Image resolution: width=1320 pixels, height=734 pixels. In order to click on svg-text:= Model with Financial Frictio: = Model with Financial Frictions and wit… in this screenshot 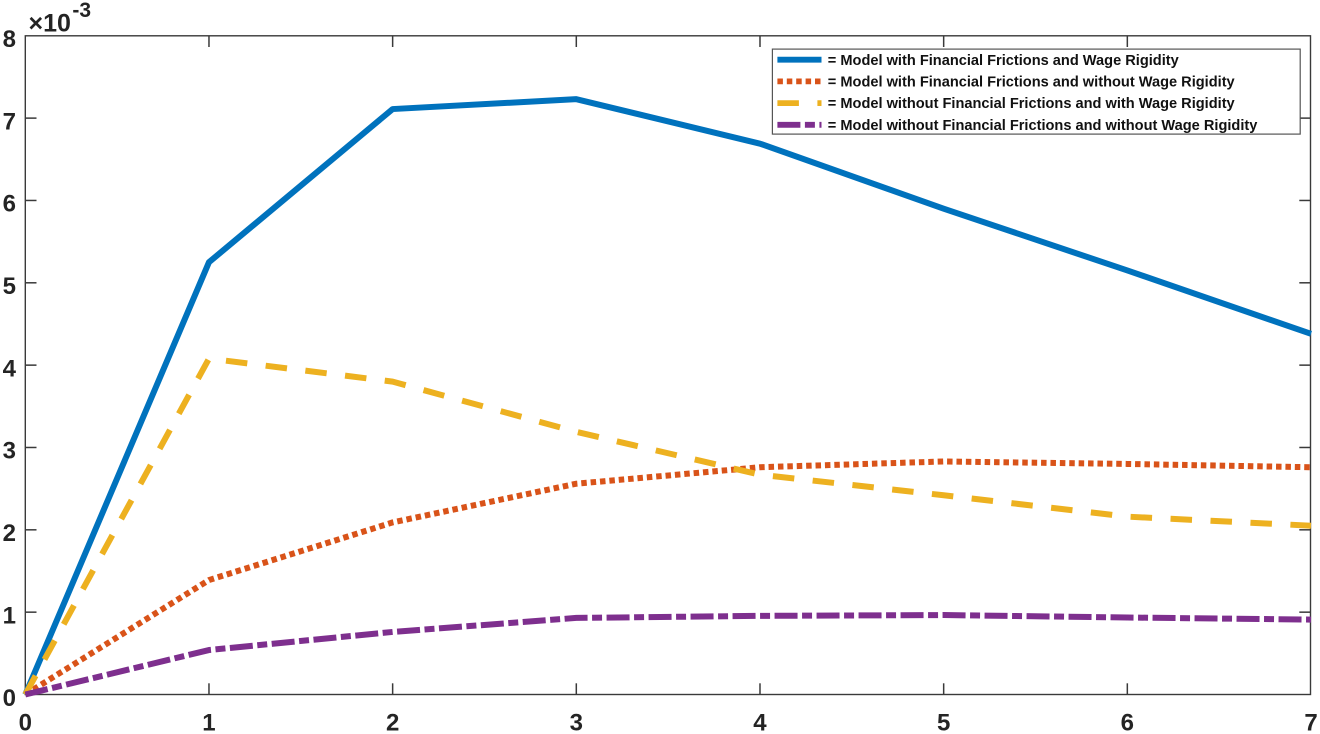, I will do `click(1032, 83)`.